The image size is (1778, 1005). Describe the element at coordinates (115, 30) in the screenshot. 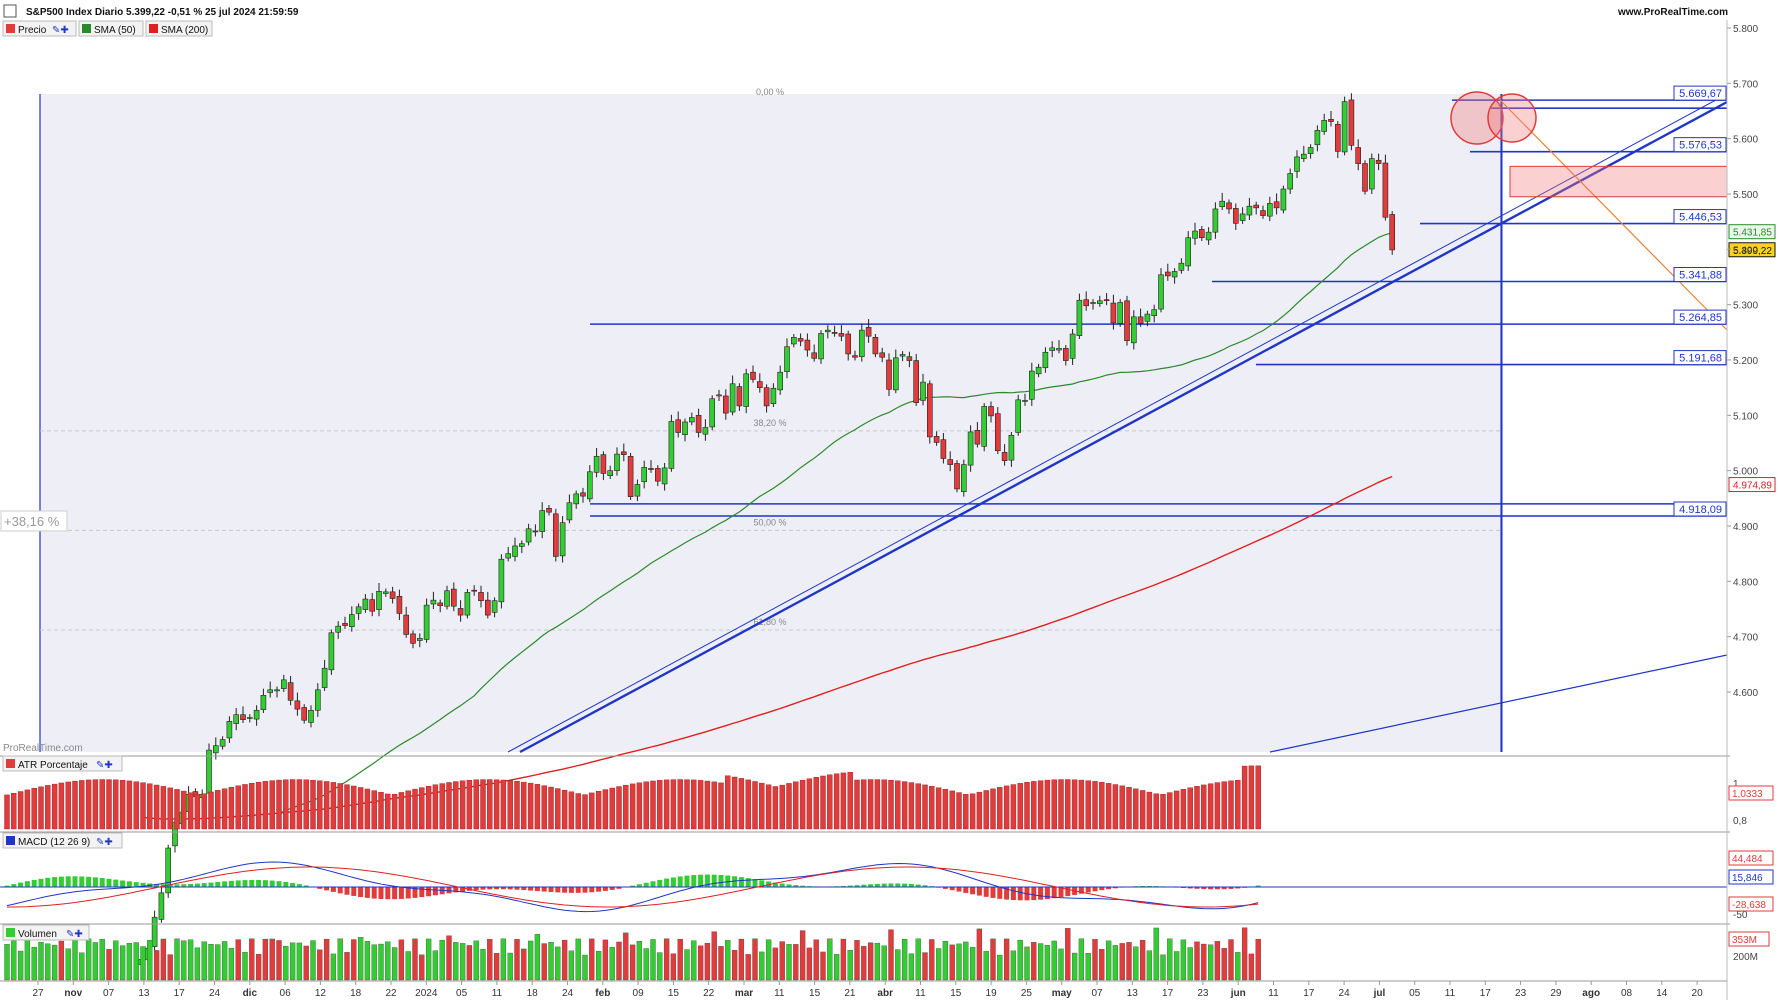

I see `svg-text: SMA (50)` at that location.